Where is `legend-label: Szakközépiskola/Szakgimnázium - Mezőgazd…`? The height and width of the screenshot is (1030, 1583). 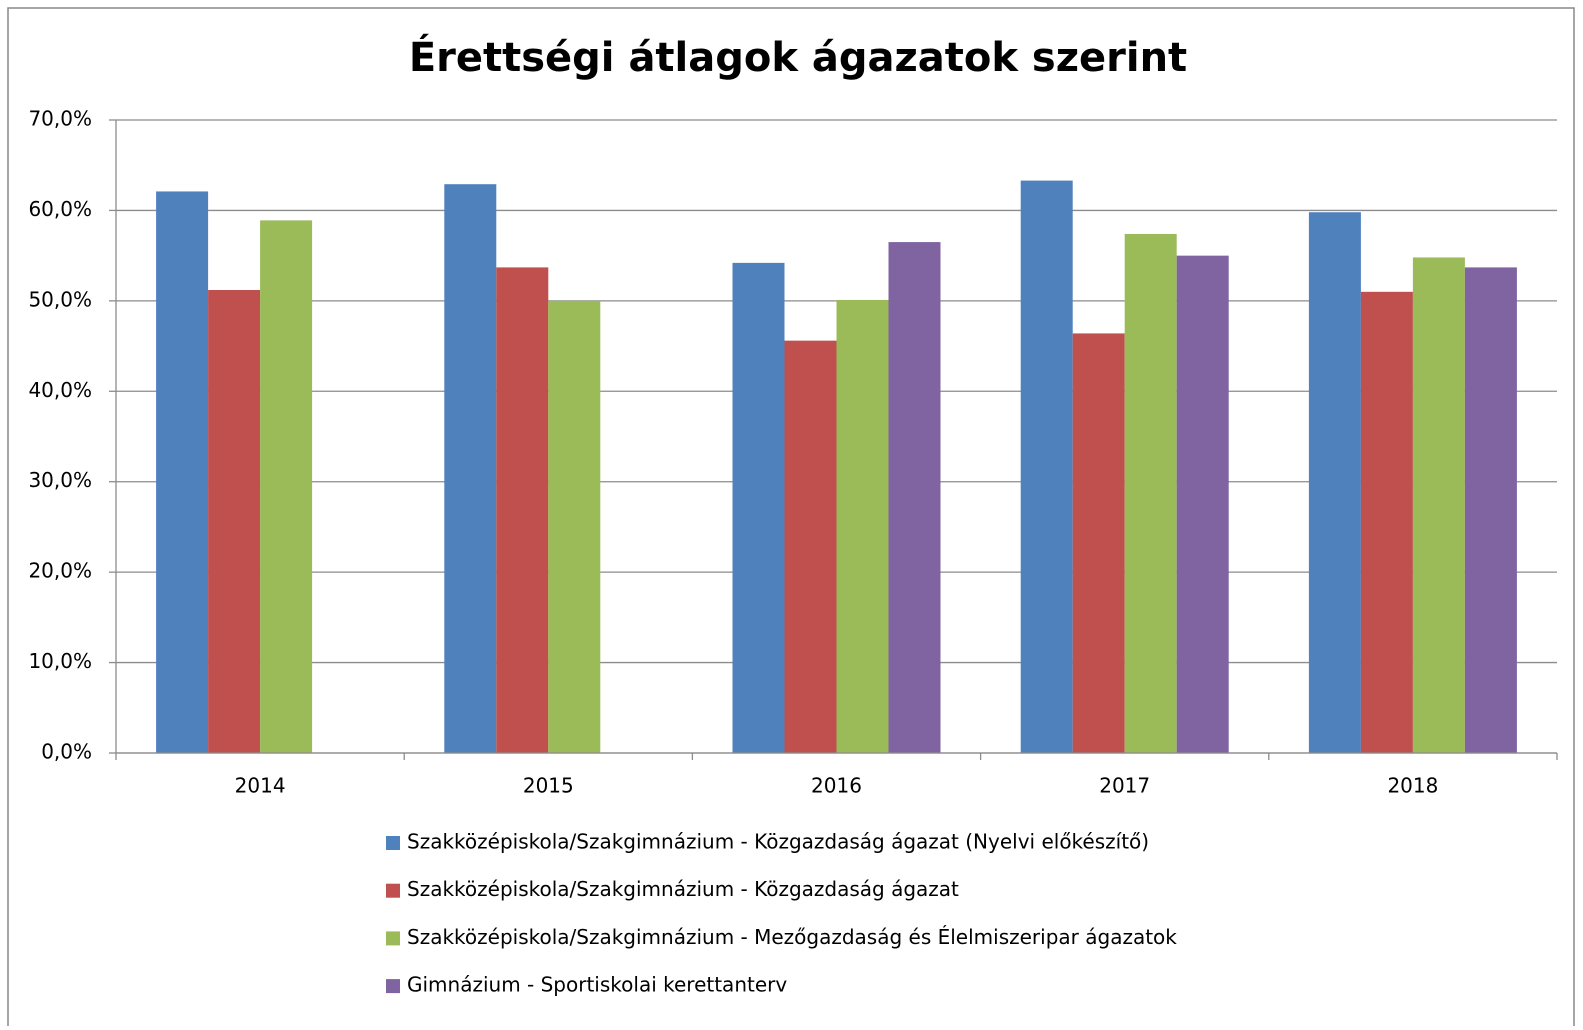 legend-label: Szakközépiskola/Szakgimnázium - Mezőgazd… is located at coordinates (792, 937).